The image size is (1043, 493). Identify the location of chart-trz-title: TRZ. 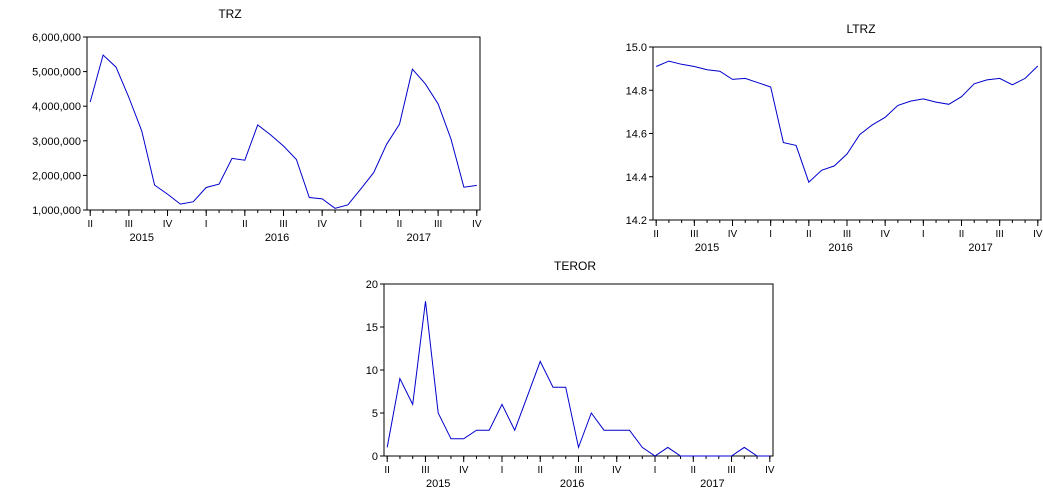
(229, 14).